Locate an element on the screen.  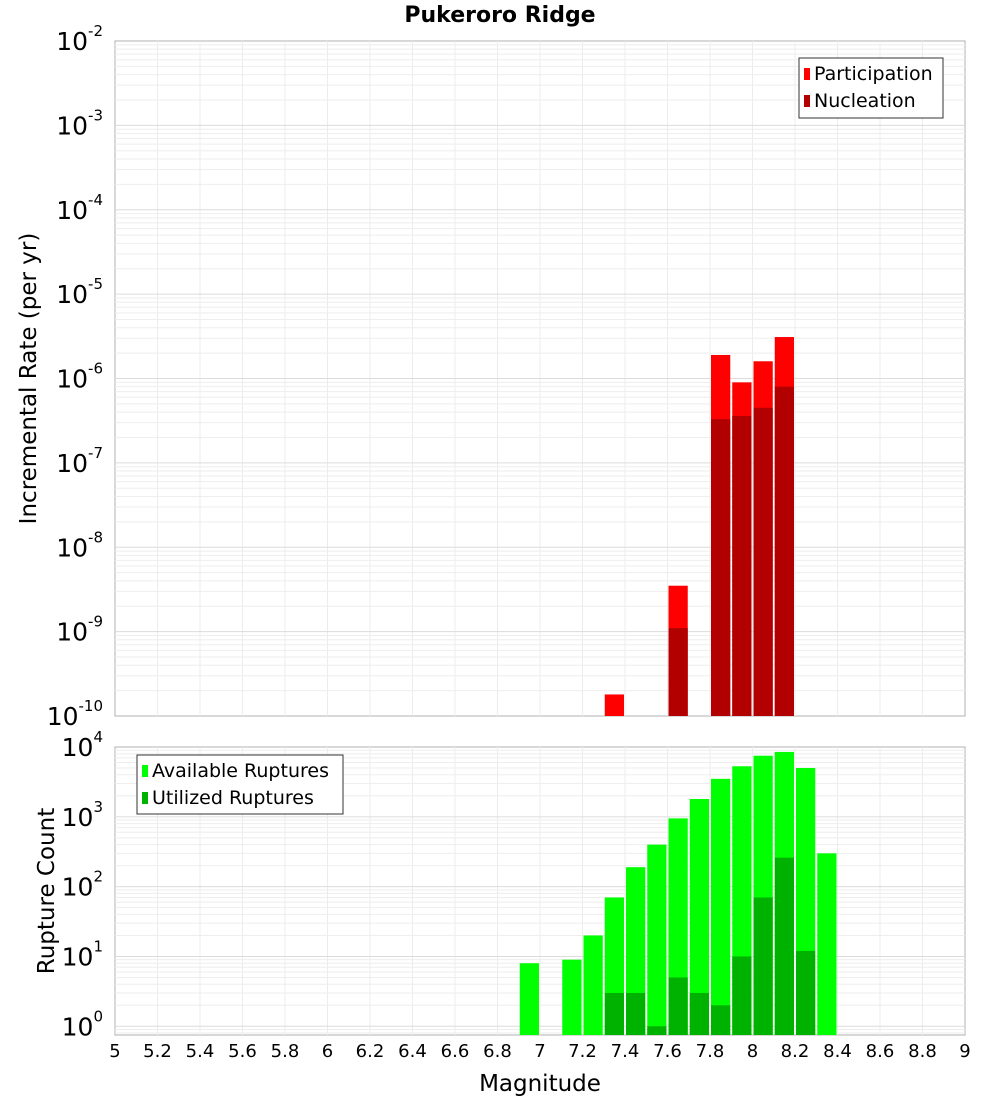
rate-legend-entry: Participation is located at coordinates (873, 74).